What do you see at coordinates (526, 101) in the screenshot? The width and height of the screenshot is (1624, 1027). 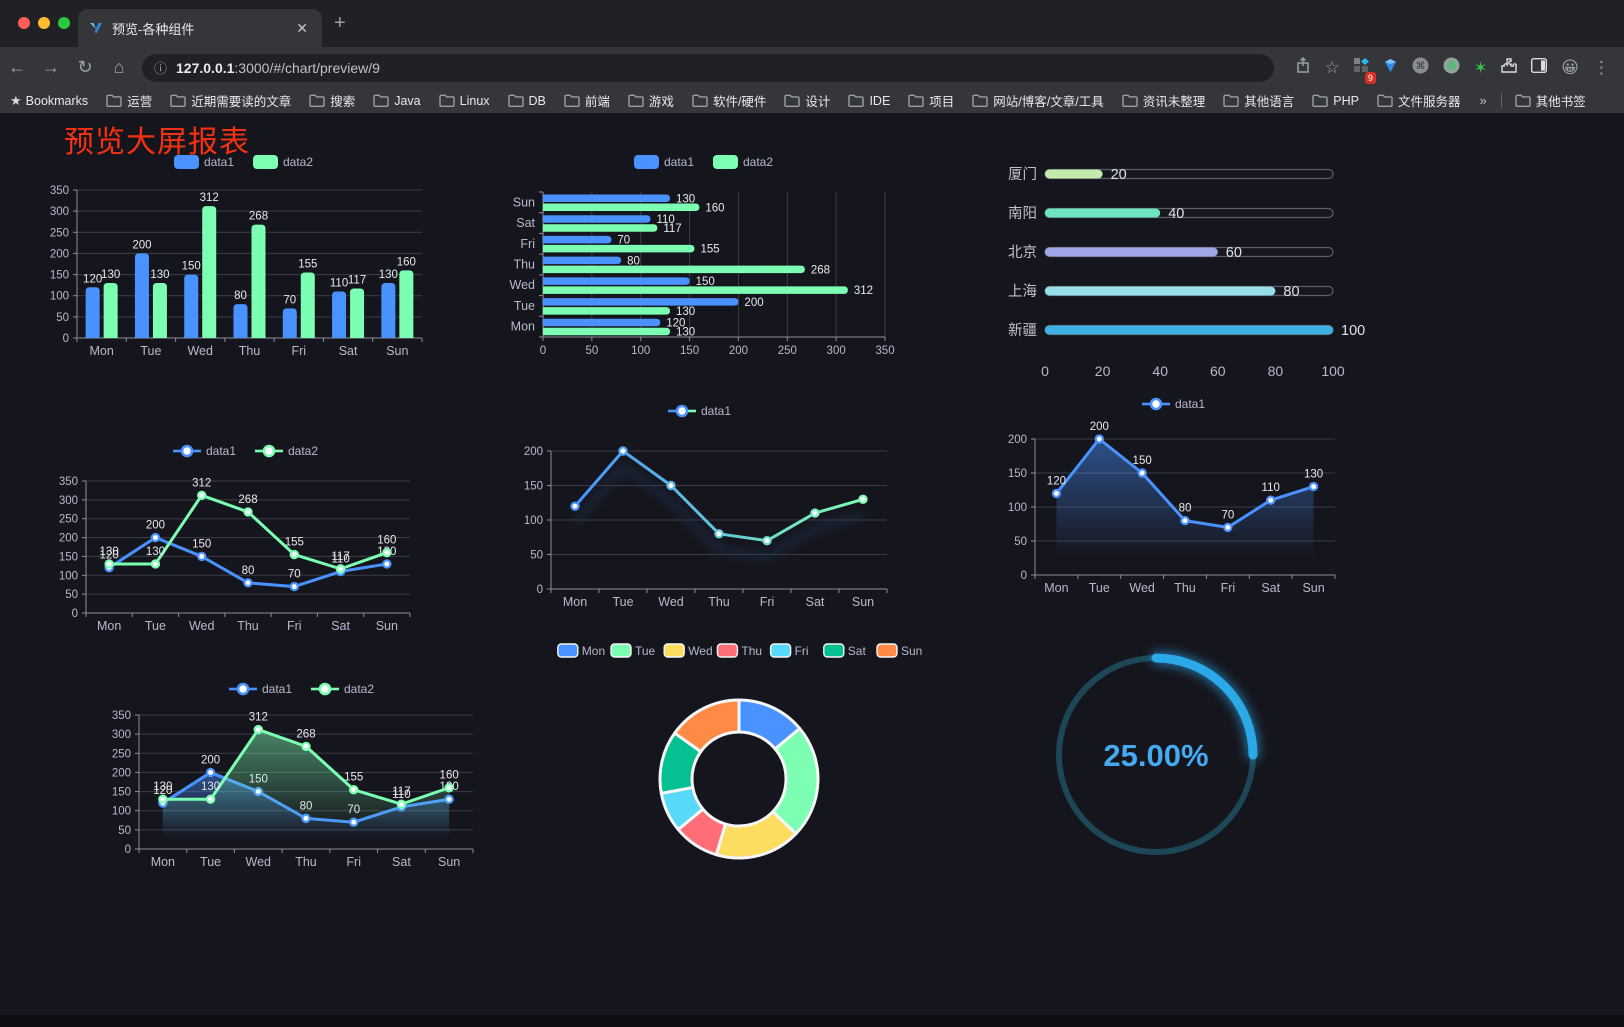 I see `bookmark-folder: DB` at bounding box center [526, 101].